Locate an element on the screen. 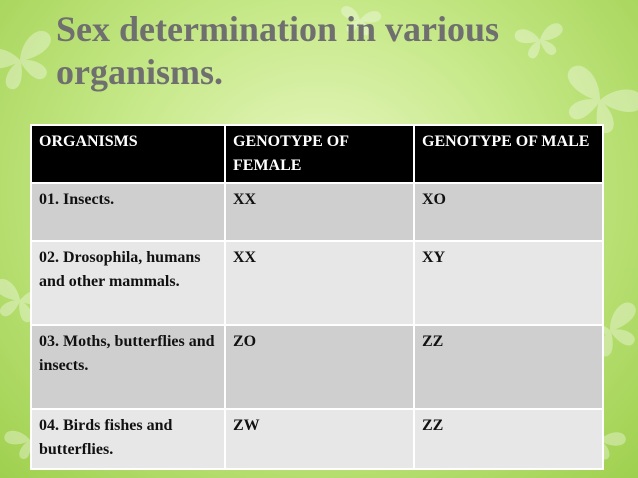 This screenshot has height=478, width=638. table-row: 01. Insects. XX XO is located at coordinates (317, 212).